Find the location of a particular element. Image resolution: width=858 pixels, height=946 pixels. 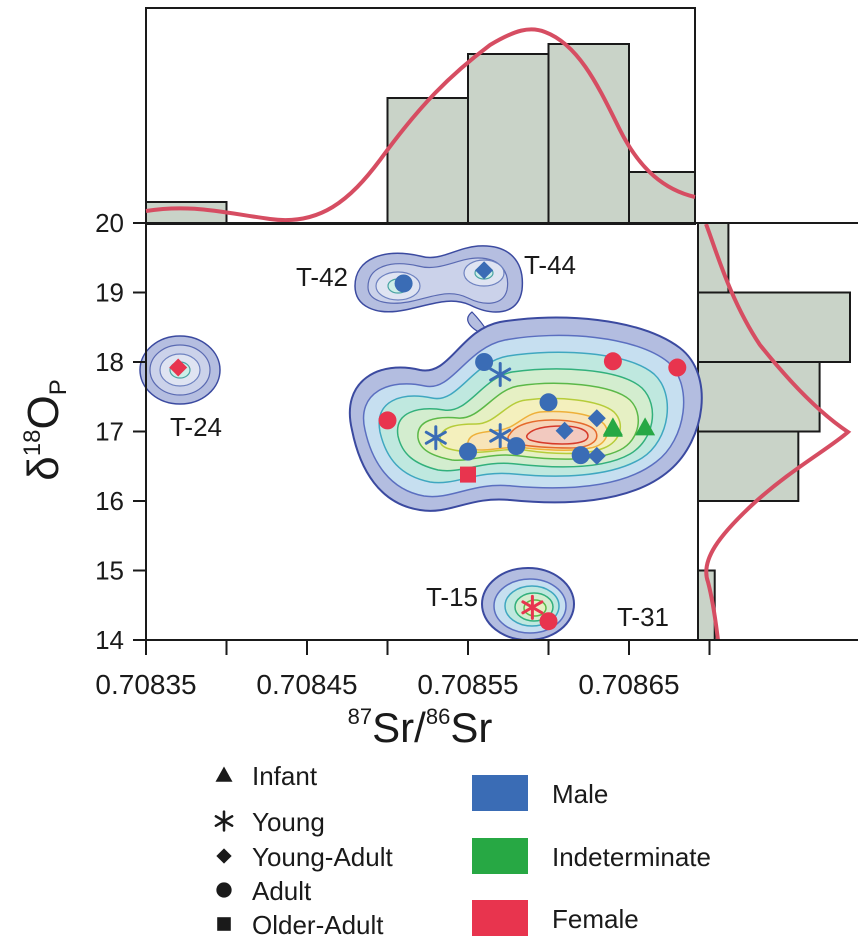

y-ticks: 14 15 16 17 18 19 20 is located at coordinates (120, 431).